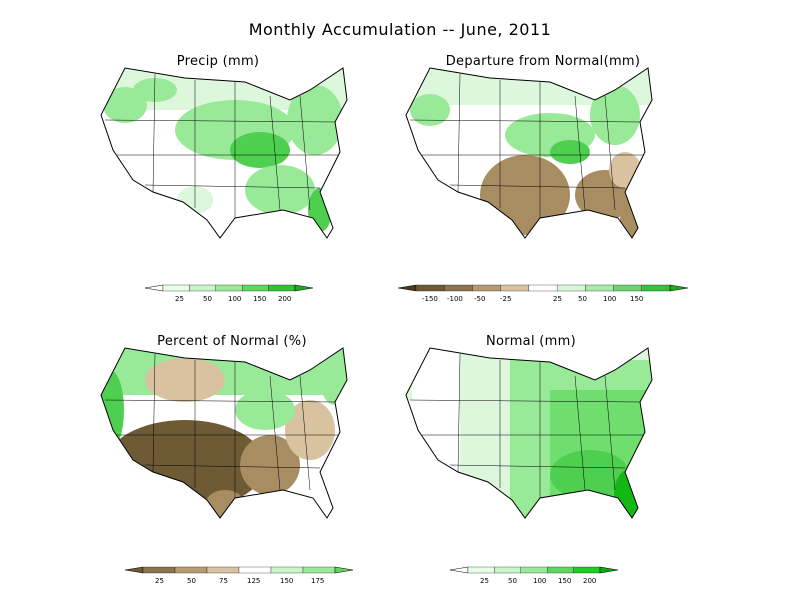 The image size is (800, 600). What do you see at coordinates (557, 299) in the screenshot?
I see `legend-departure-tick-4: 25` at bounding box center [557, 299].